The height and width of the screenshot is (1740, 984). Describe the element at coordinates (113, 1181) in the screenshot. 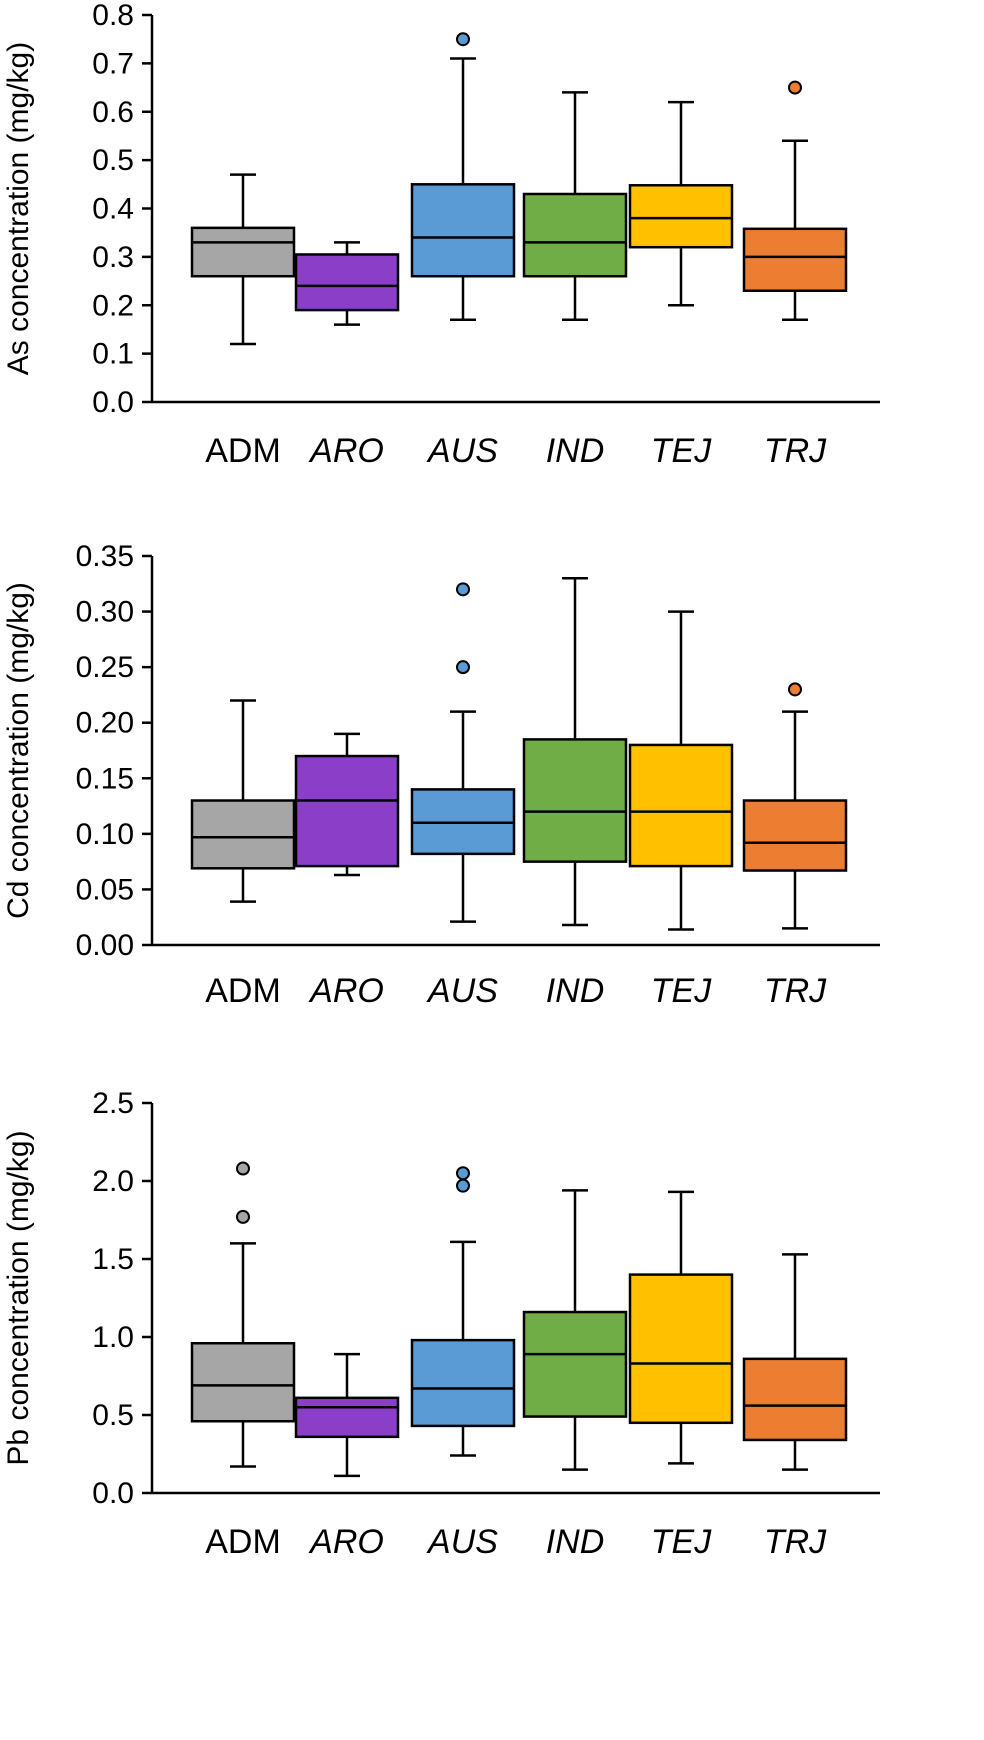

I see `y-tick-label: 2.0` at that location.